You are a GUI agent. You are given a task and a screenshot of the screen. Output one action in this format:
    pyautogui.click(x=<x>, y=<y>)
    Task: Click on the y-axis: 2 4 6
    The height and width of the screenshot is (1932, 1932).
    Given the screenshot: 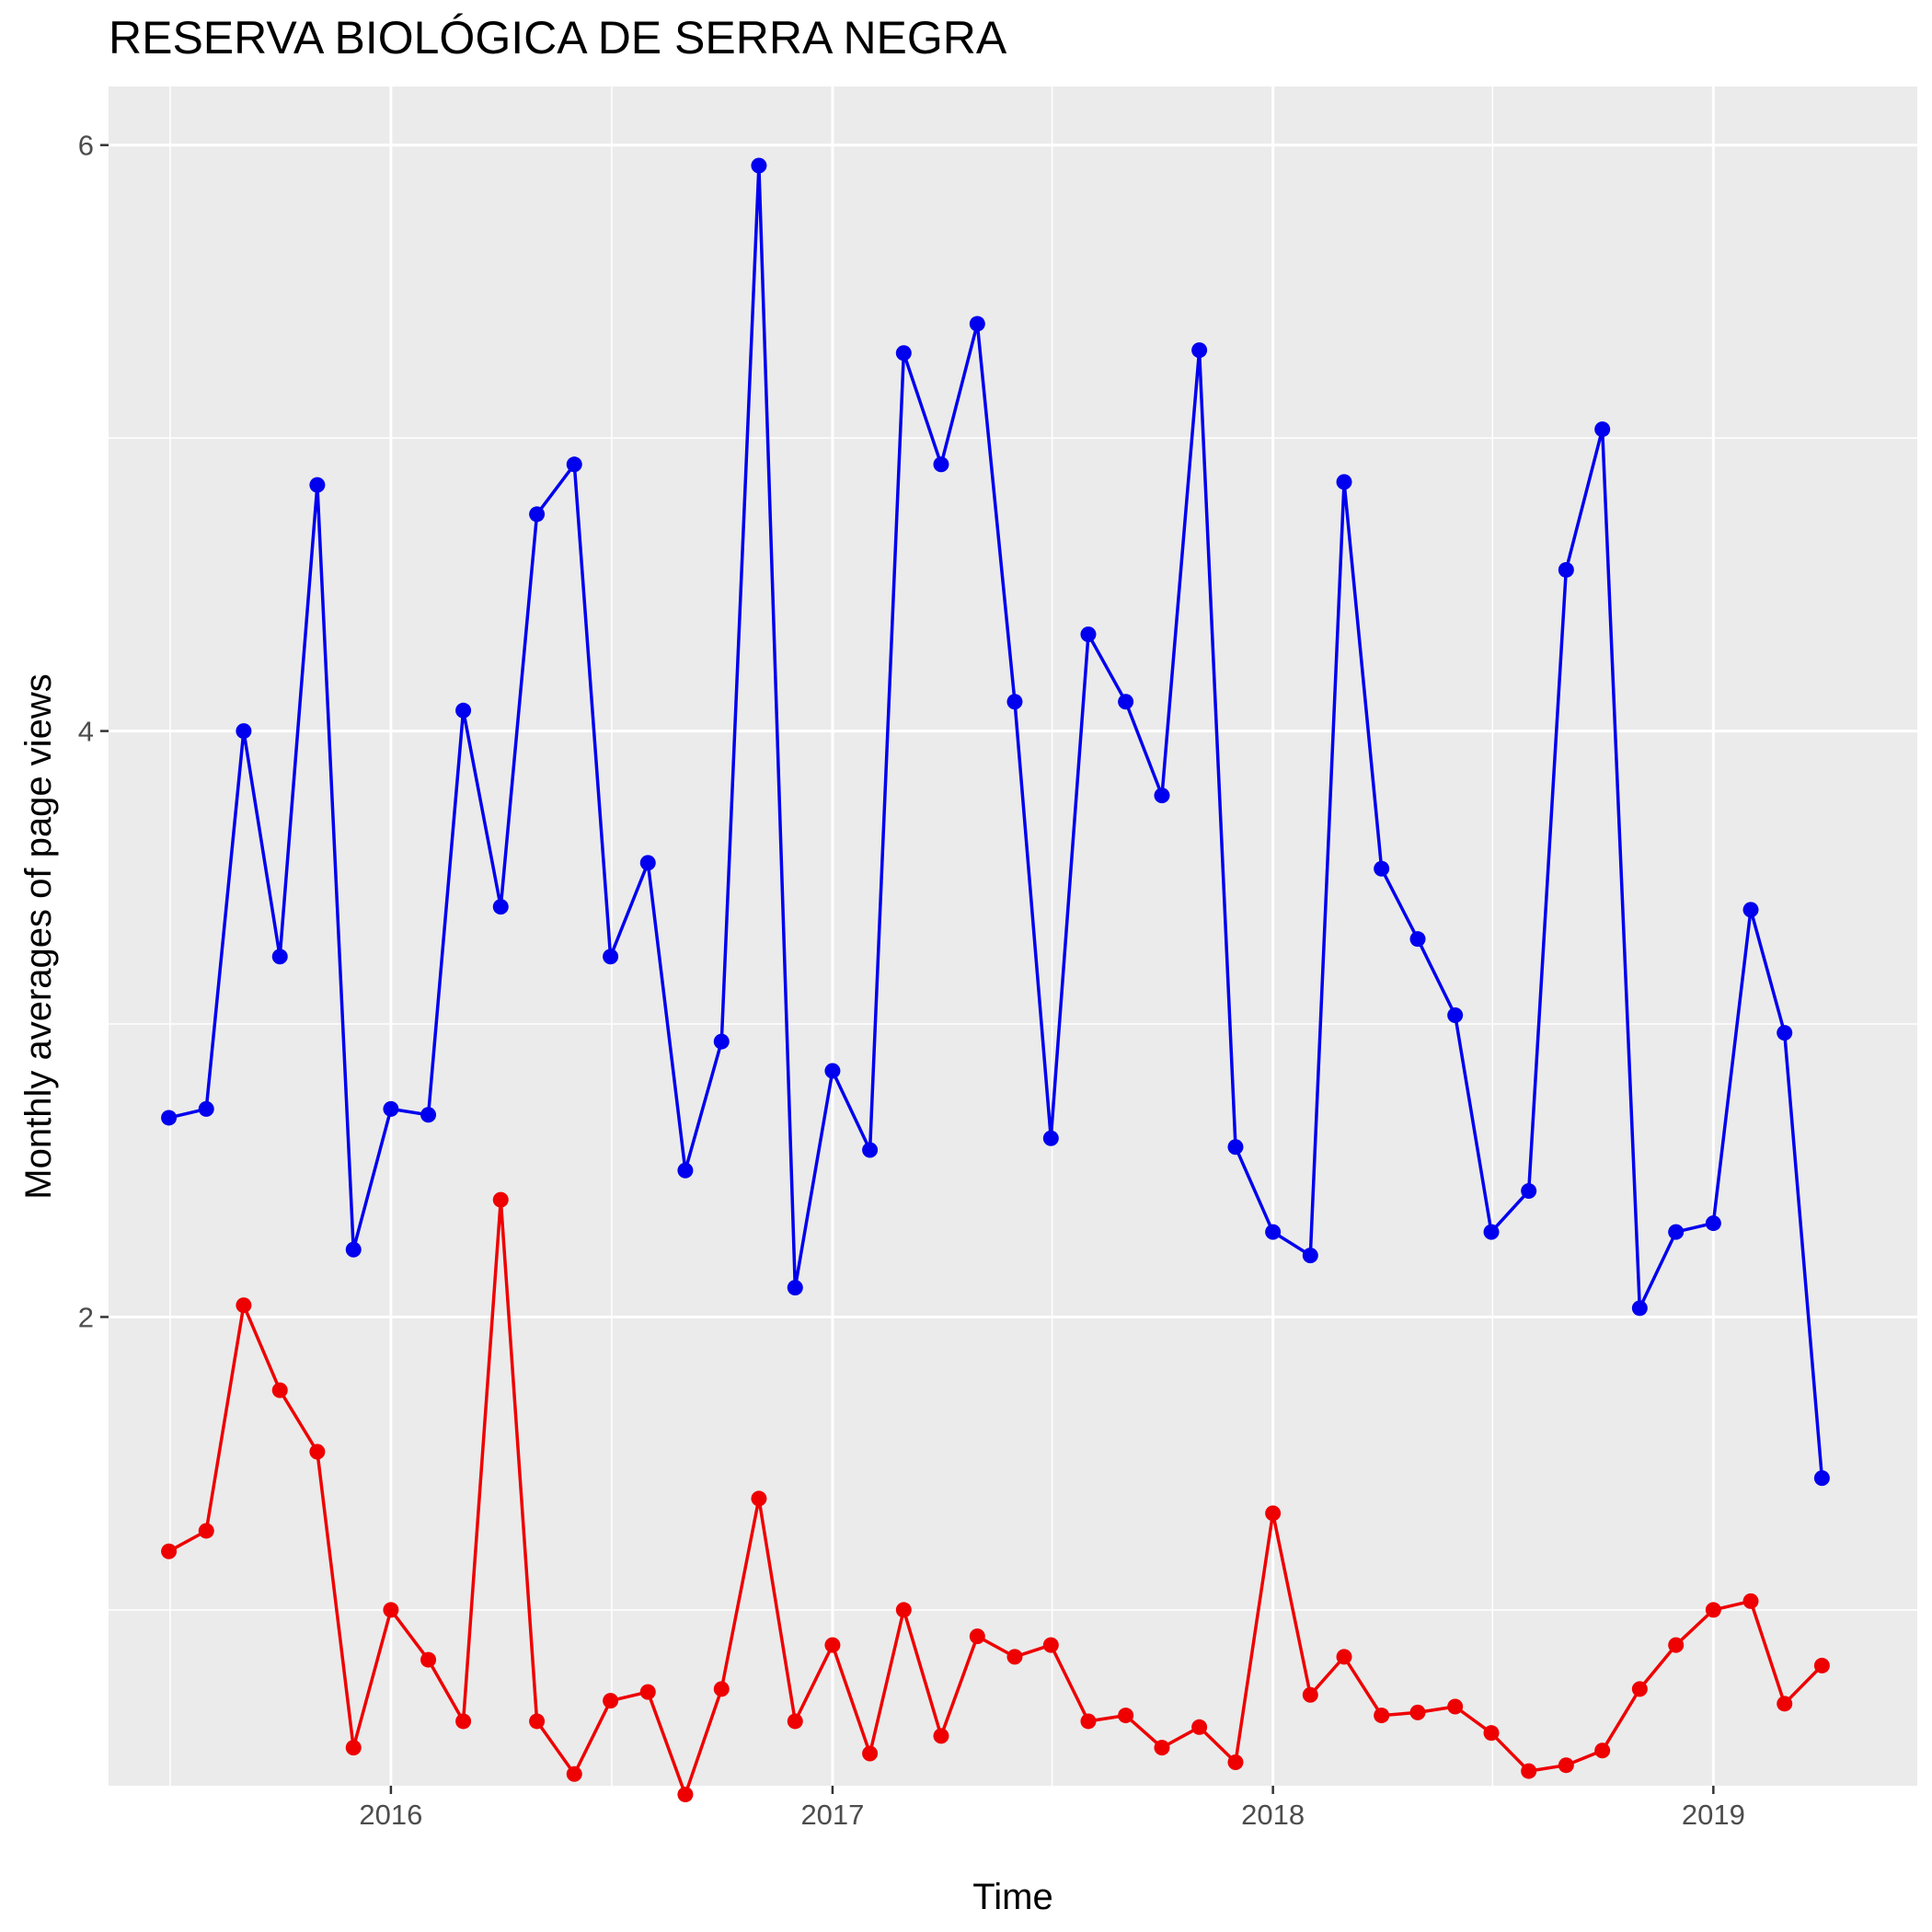 What is the action you would take?
    pyautogui.click(x=93, y=731)
    